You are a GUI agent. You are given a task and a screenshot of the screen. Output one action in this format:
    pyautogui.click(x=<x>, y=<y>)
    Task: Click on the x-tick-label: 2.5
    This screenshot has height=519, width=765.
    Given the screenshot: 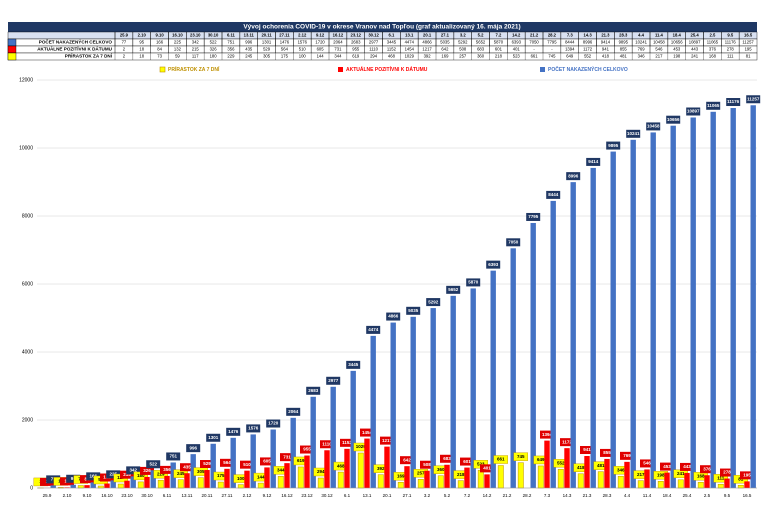 What is the action you would take?
    pyautogui.click(x=707, y=495)
    